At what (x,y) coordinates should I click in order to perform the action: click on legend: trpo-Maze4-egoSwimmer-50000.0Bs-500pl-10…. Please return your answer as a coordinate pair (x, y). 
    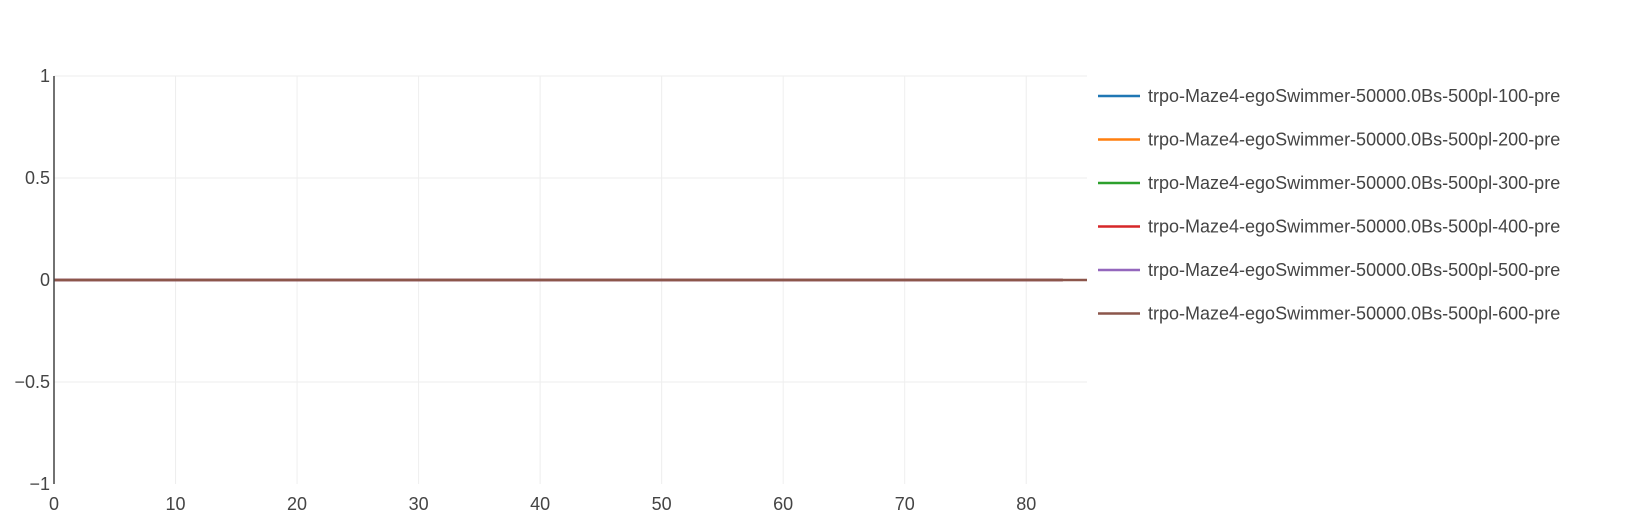
    Looking at the image, I should click on (1329, 205).